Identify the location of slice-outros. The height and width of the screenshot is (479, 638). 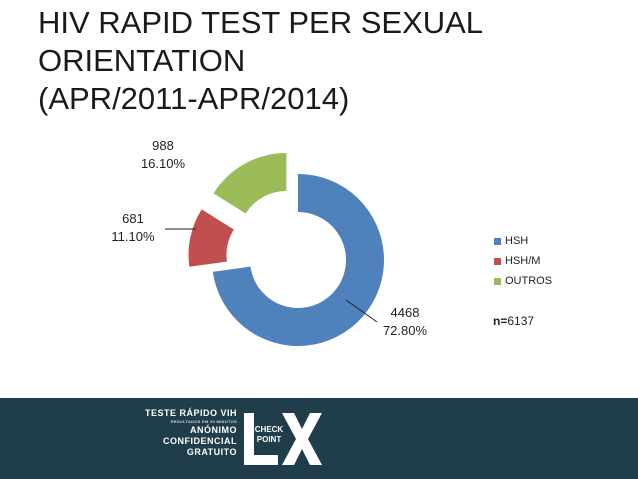
(250, 183).